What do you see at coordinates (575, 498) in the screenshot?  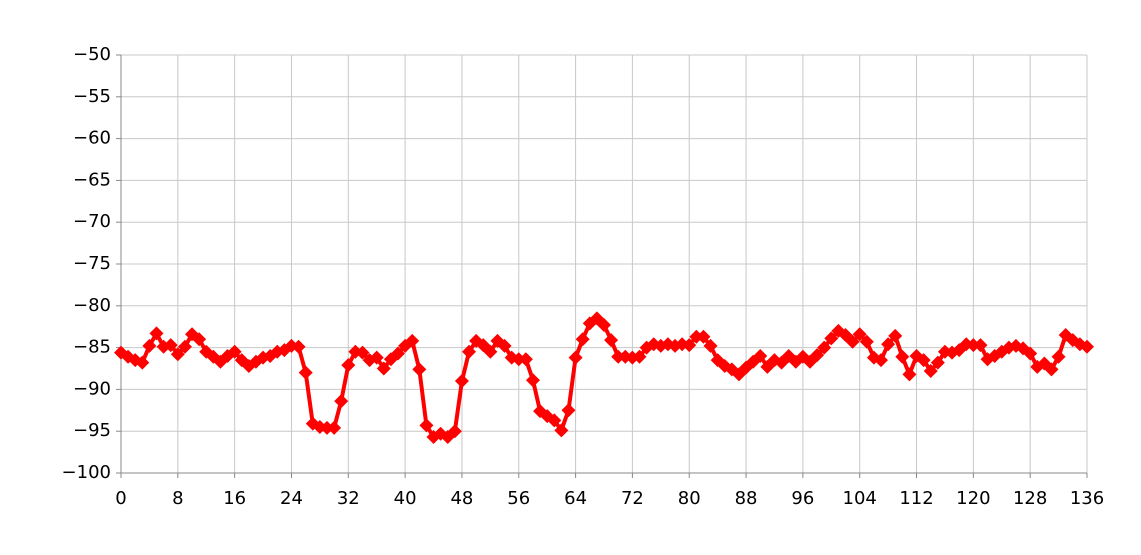 I see `x-tick-label: 64` at bounding box center [575, 498].